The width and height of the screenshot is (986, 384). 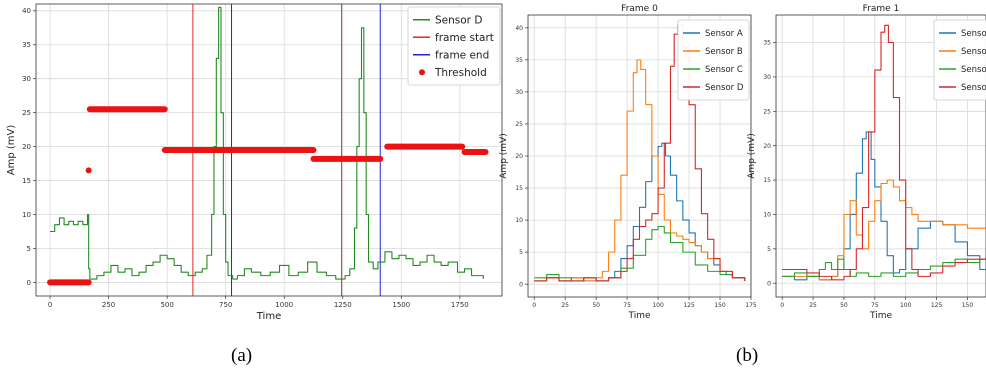 What do you see at coordinates (166, 305) in the screenshot?
I see `x-tick-label: 500` at bounding box center [166, 305].